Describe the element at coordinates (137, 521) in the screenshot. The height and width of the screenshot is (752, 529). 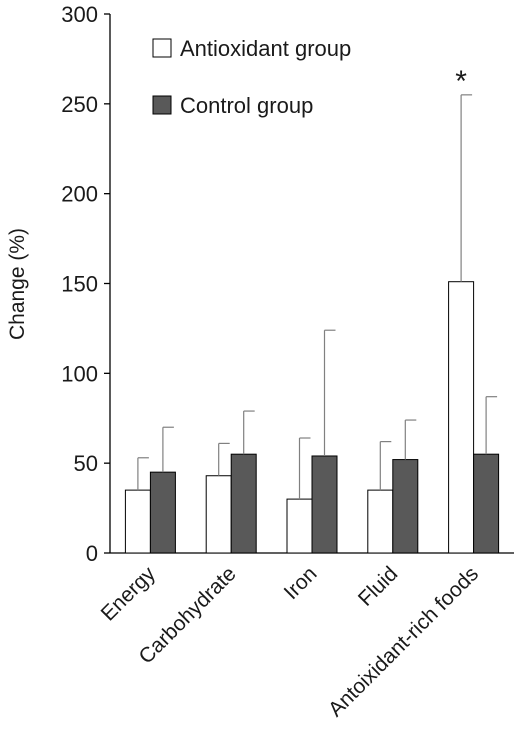
I see `bar-antioxidant-group-energy` at that location.